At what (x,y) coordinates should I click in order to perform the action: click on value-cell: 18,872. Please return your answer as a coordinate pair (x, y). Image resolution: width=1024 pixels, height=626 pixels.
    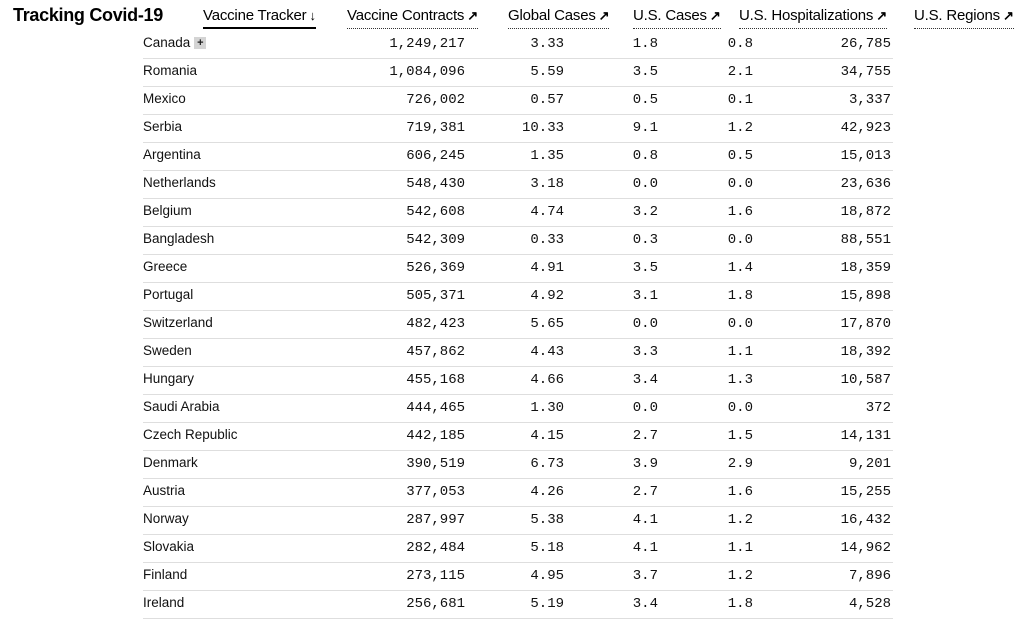
    Looking at the image, I should click on (865, 212).